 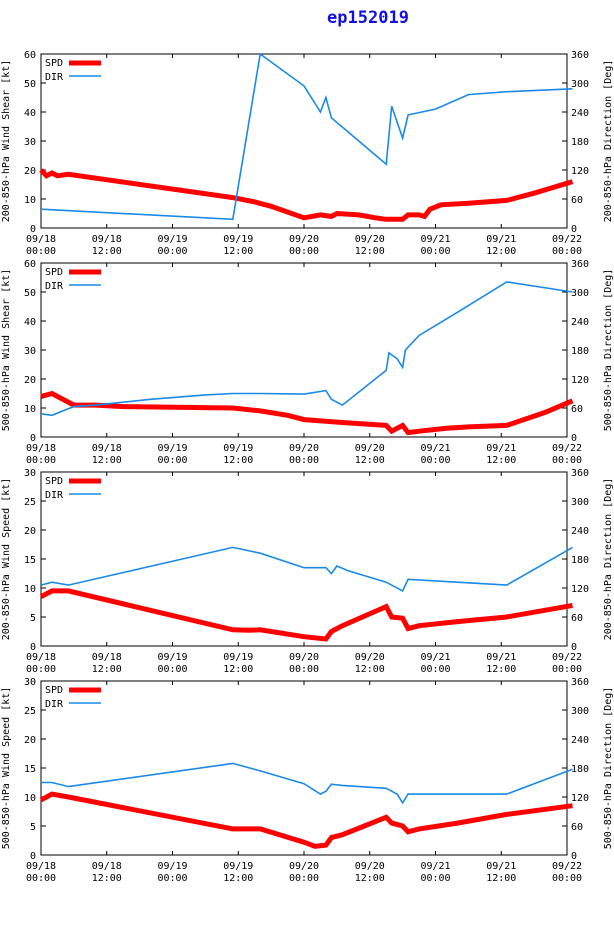 What do you see at coordinates (33, 856) in the screenshot?
I see `y-tick-label: 0` at bounding box center [33, 856].